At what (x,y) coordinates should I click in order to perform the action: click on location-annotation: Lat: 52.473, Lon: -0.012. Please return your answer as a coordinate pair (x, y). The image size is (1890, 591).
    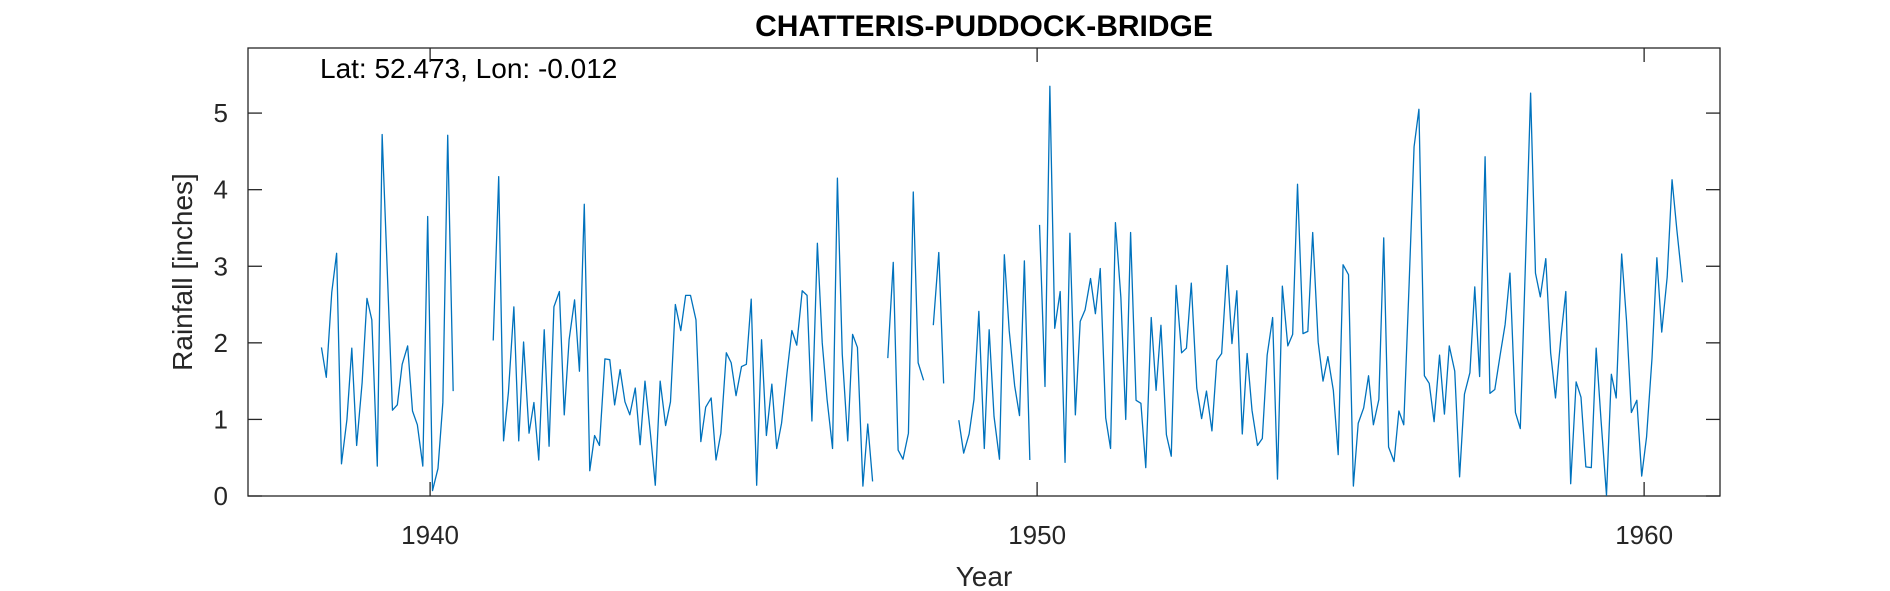
    Looking at the image, I should click on (468, 68).